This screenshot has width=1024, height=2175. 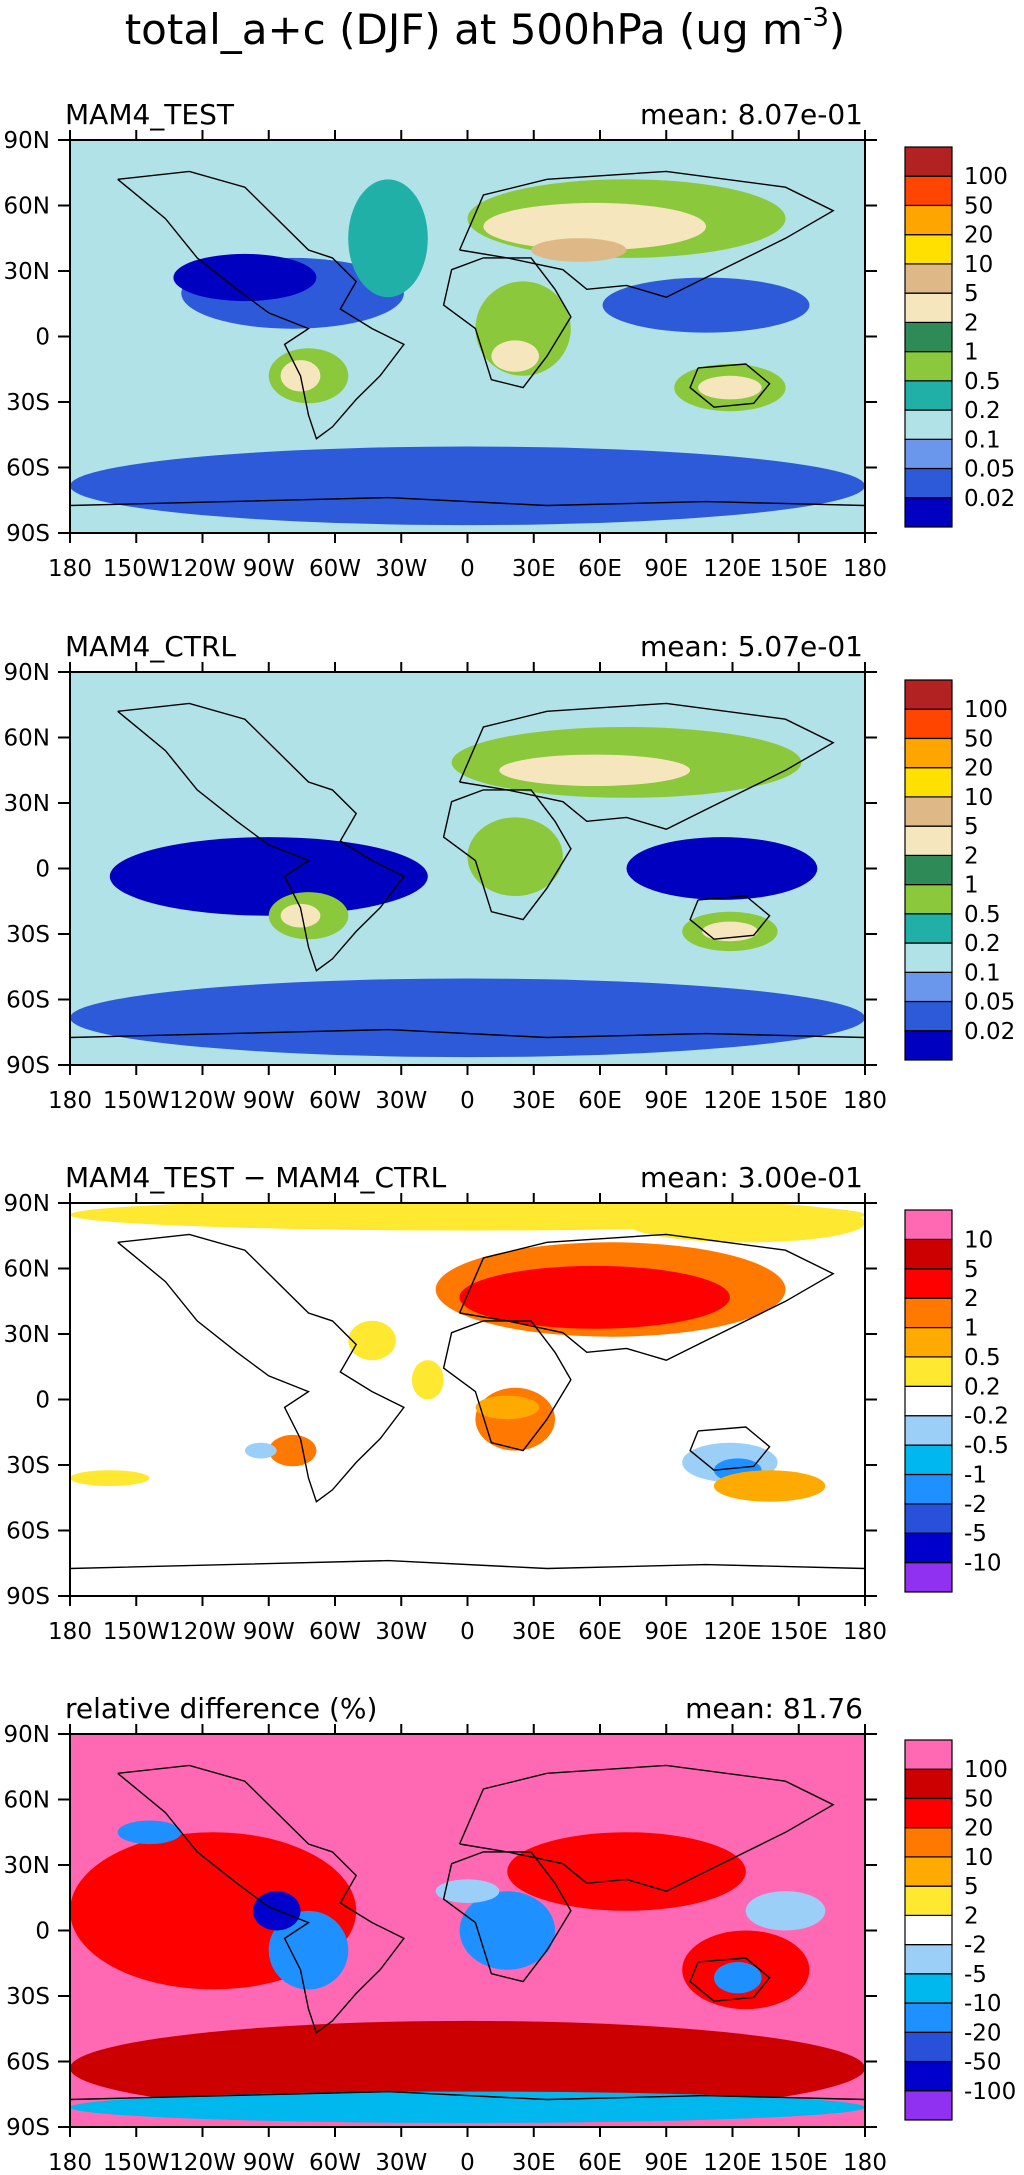 I want to click on x-tick-label: 90E, so click(x=666, y=1632).